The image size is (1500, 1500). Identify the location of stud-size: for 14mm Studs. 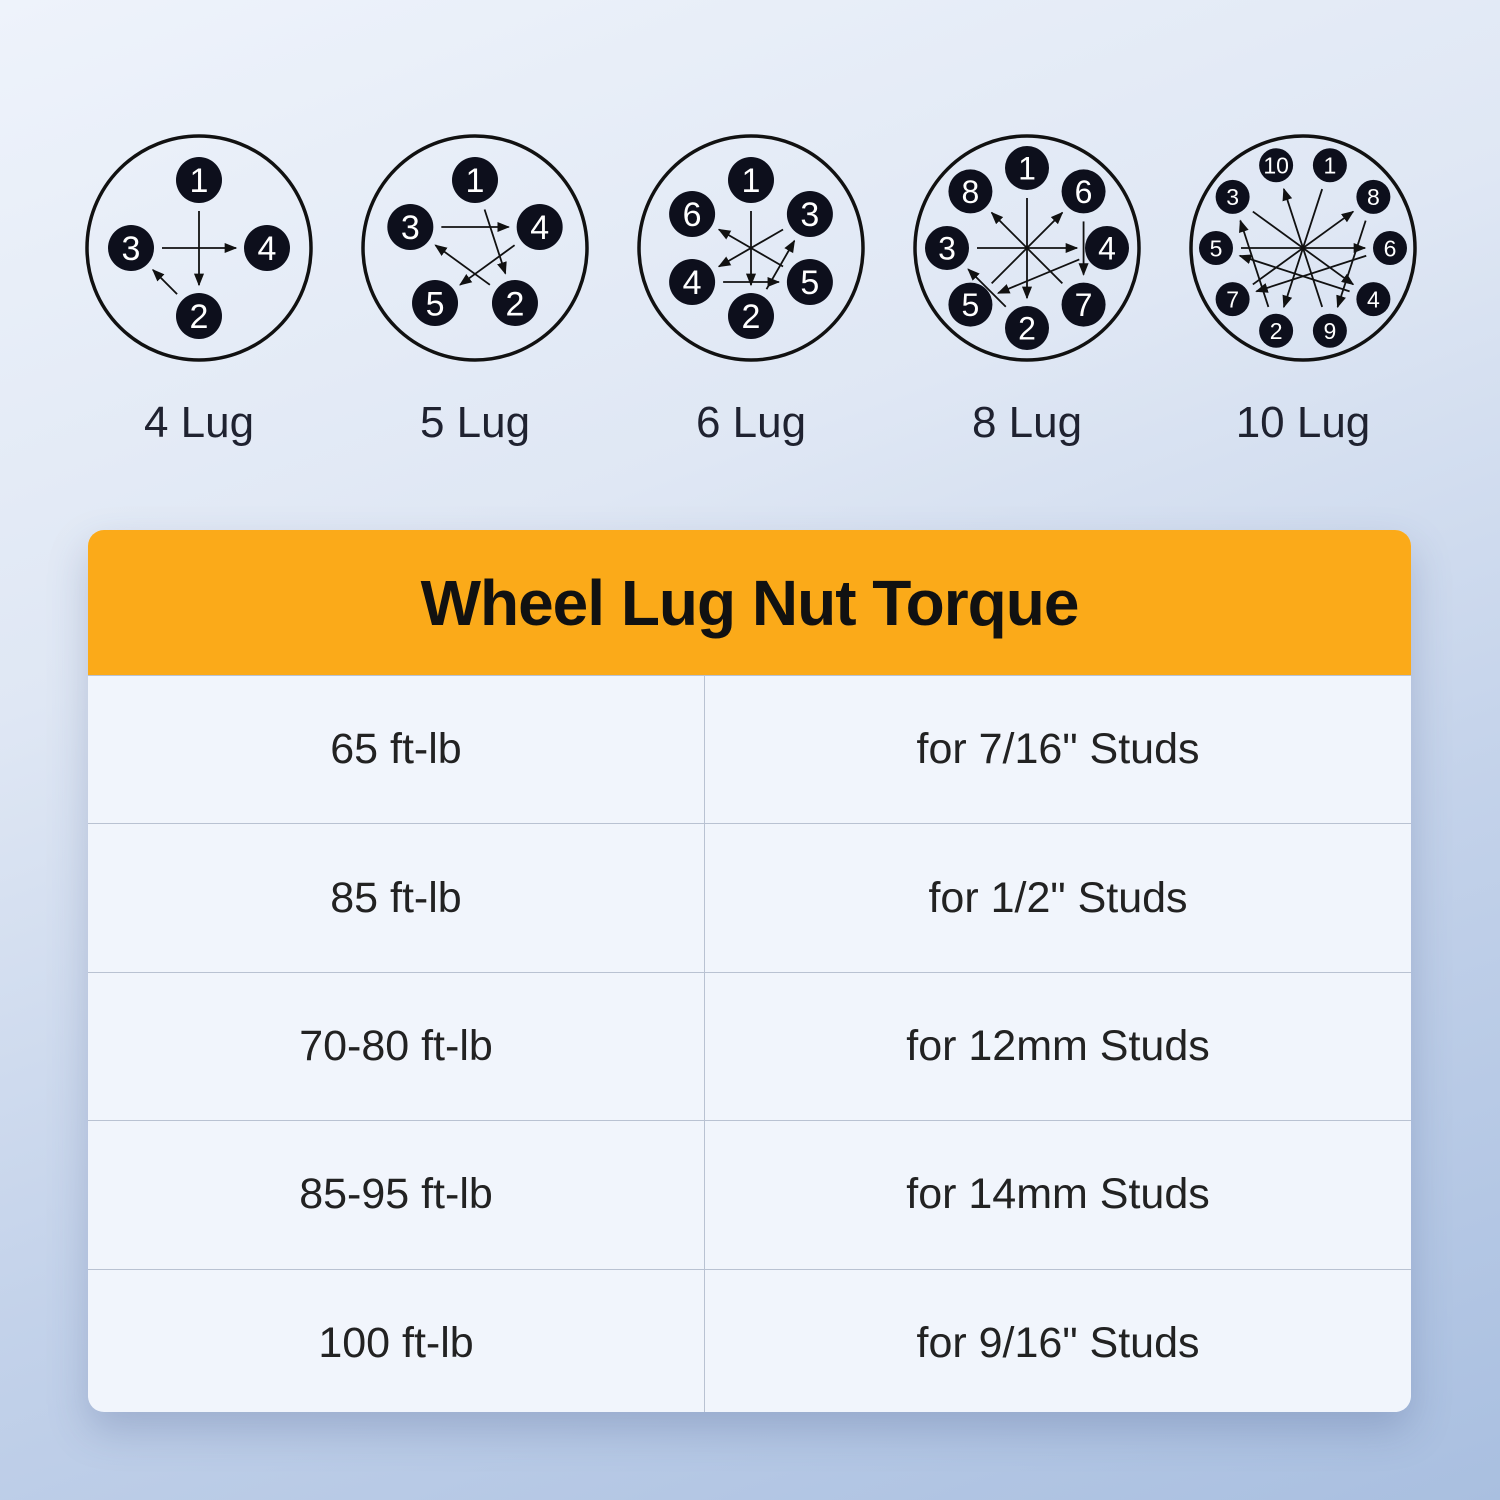
(1058, 1194).